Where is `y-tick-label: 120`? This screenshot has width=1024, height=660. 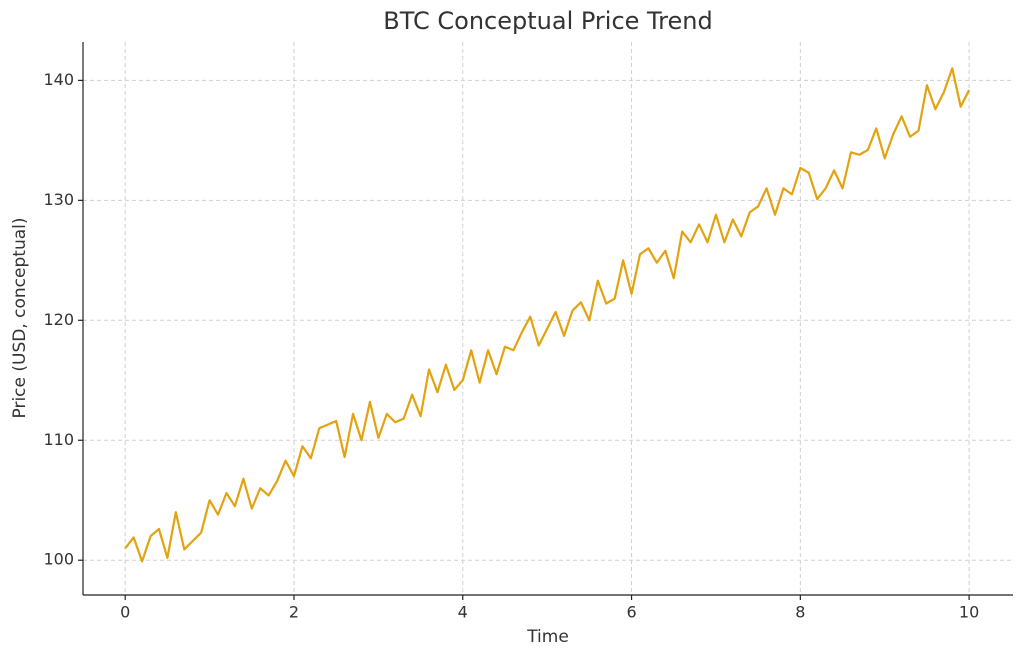 y-tick-label: 120 is located at coordinates (58, 319).